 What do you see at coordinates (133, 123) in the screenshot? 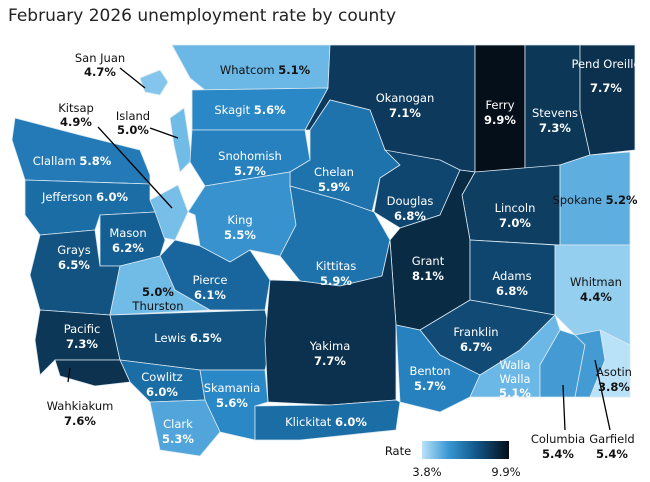
I see `label-island: Island 5.0%` at bounding box center [133, 123].